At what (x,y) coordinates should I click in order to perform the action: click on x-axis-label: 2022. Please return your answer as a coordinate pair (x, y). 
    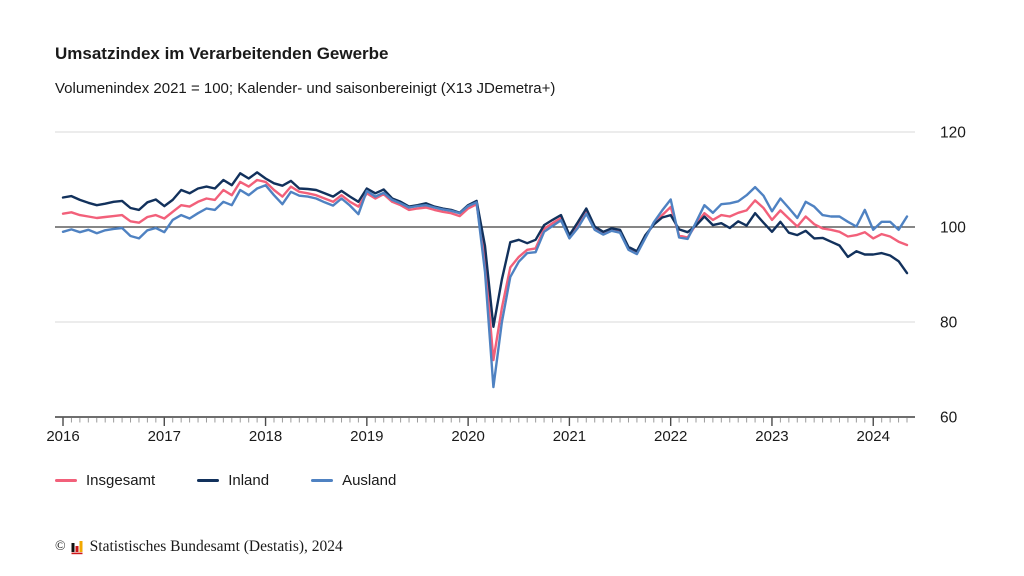
    Looking at the image, I should click on (670, 436).